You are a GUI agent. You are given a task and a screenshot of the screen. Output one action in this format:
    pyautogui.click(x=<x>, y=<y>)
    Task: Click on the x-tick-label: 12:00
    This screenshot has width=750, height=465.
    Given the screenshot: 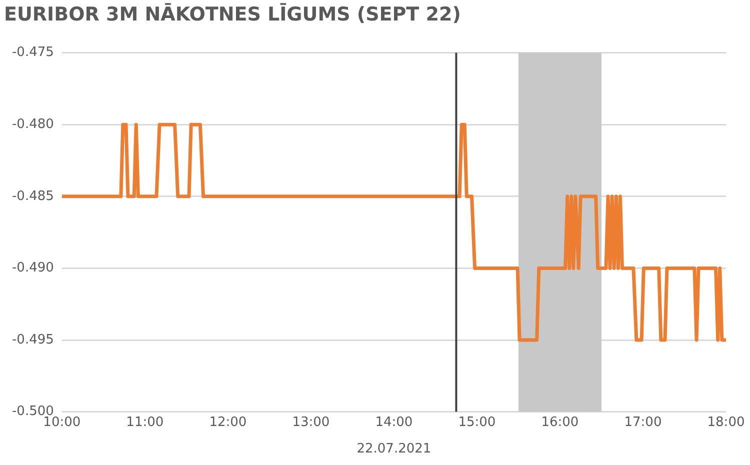 What is the action you would take?
    pyautogui.click(x=228, y=422)
    